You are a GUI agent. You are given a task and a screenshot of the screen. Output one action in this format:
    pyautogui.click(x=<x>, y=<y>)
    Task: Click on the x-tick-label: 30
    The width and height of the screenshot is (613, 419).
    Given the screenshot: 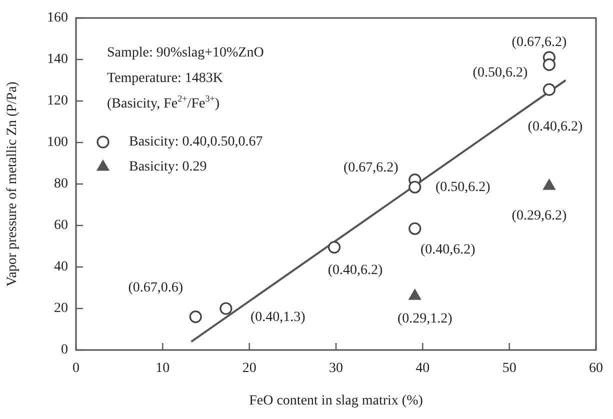 What is the action you would take?
    pyautogui.click(x=336, y=368)
    